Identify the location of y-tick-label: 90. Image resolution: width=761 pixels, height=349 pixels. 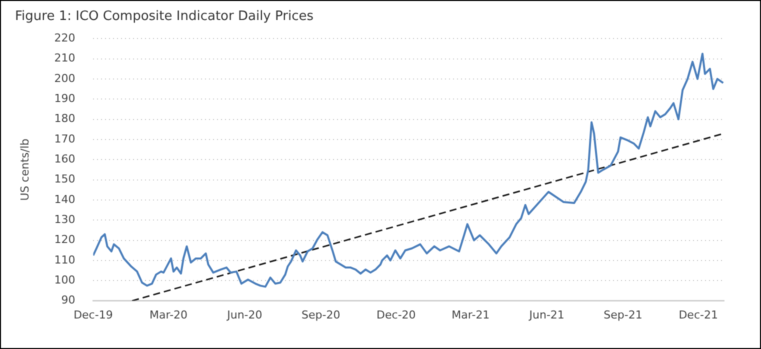
(68, 300).